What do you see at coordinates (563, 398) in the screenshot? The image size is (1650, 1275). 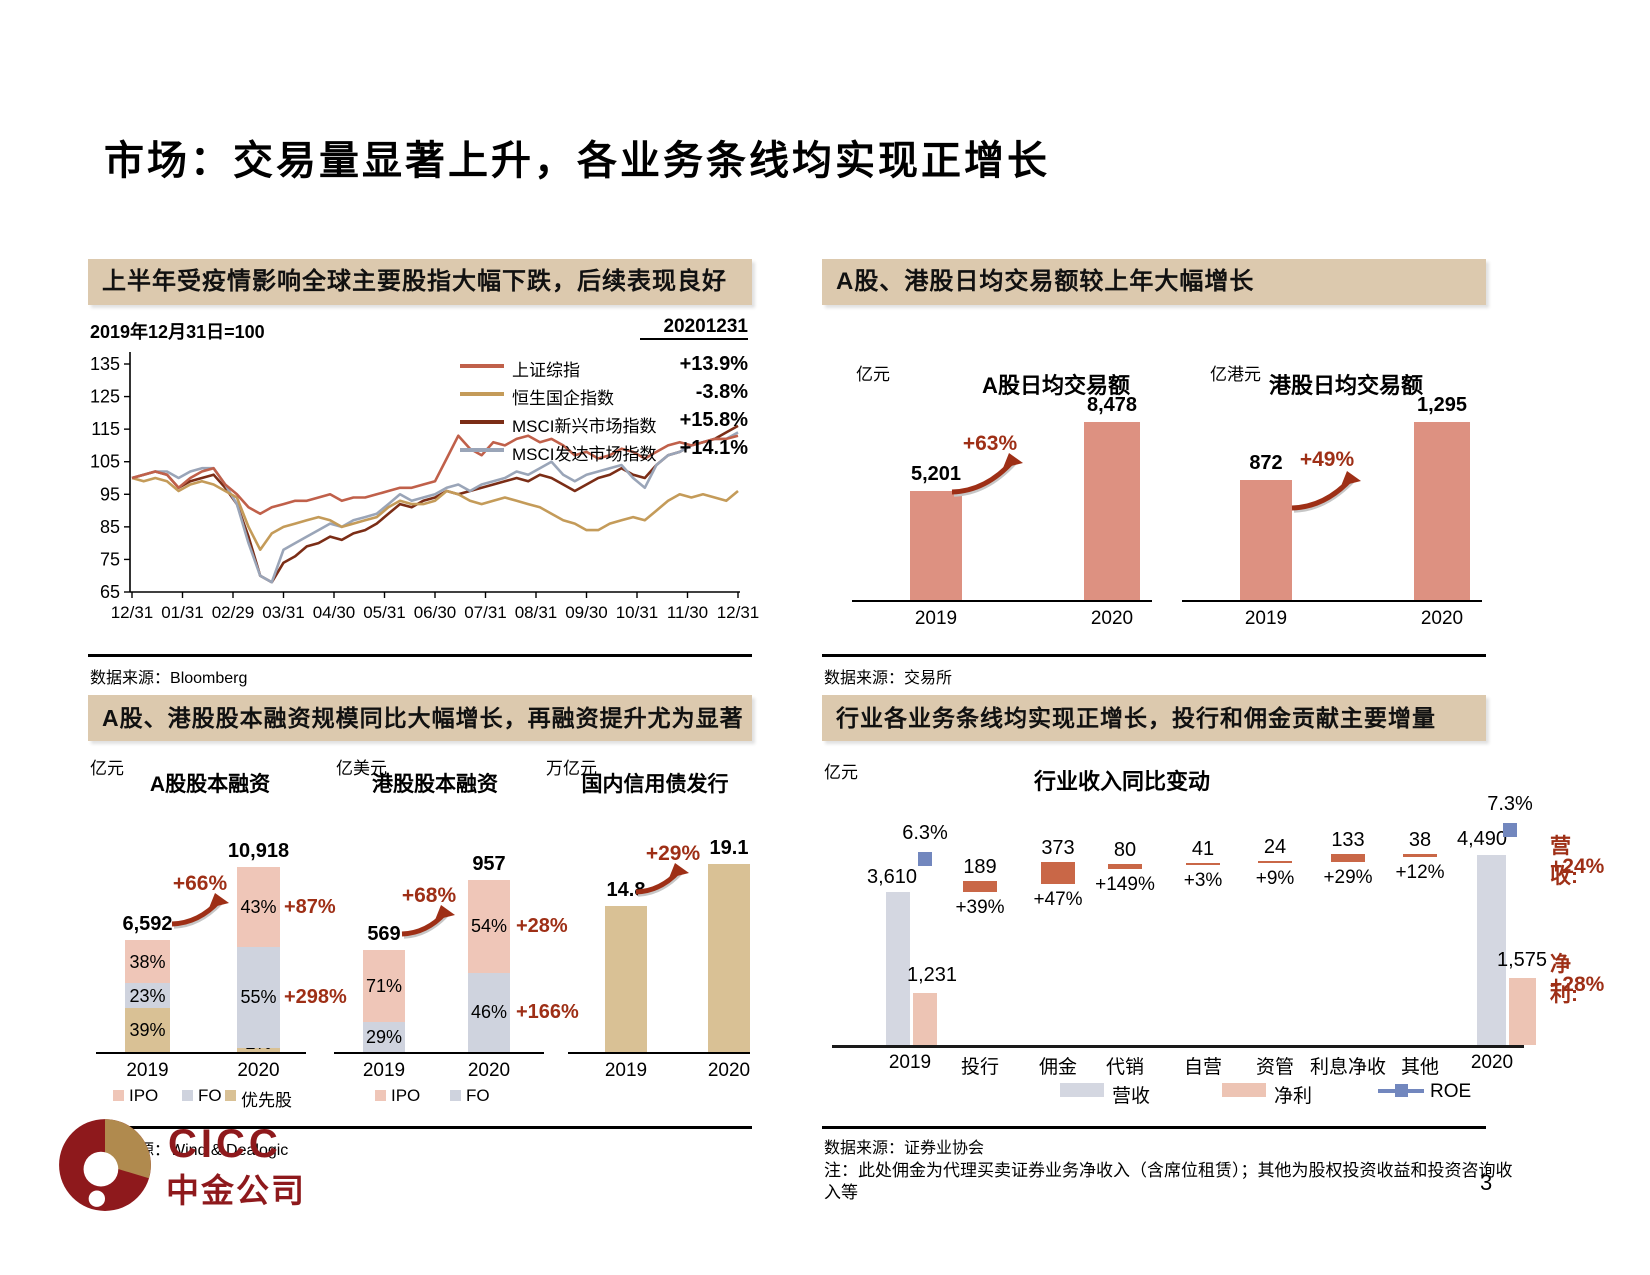 I see `legend-series-name: 恒生国企指数` at bounding box center [563, 398].